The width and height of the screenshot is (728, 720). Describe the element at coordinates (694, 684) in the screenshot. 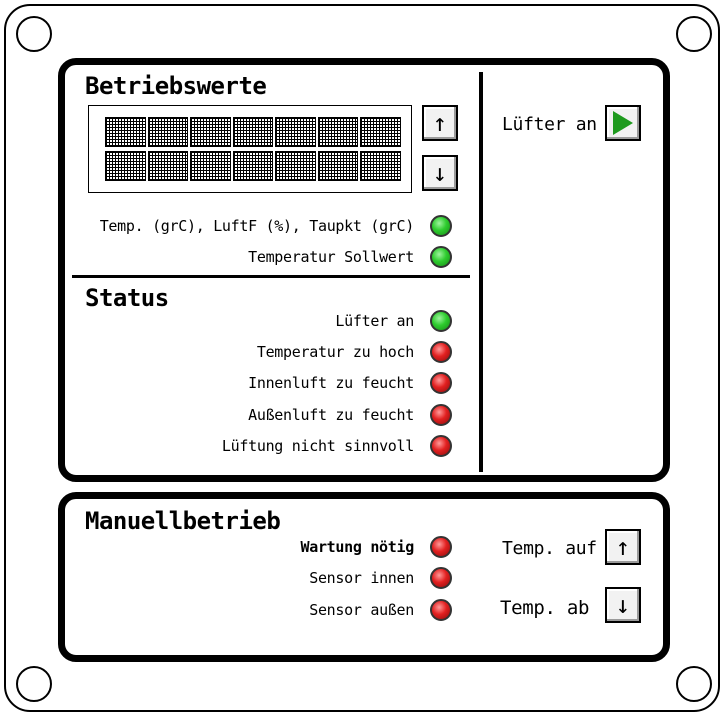

I see `mounting-hole-bottom-right` at that location.